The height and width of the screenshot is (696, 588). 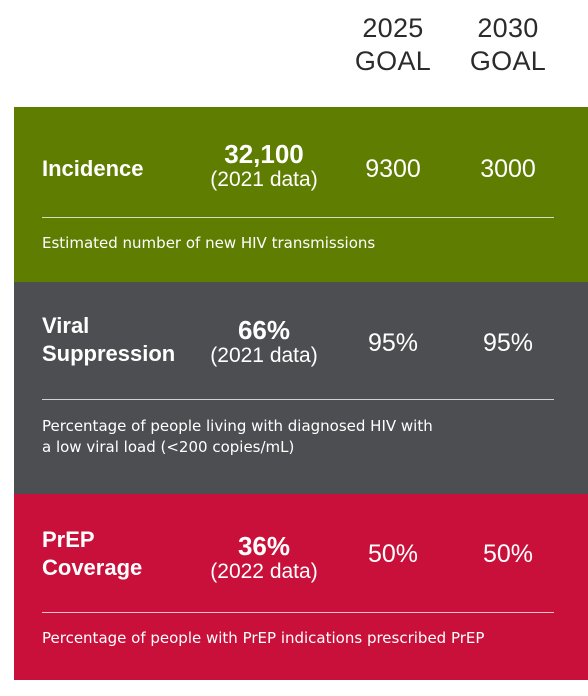 I want to click on incidence-current-note: (2021 data), so click(x=264, y=179).